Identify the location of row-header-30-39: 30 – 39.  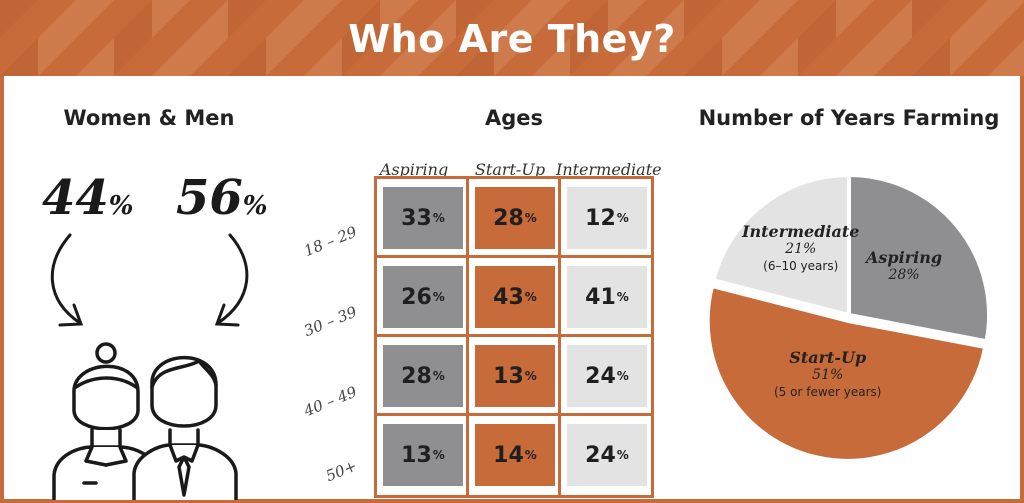
(330, 321).